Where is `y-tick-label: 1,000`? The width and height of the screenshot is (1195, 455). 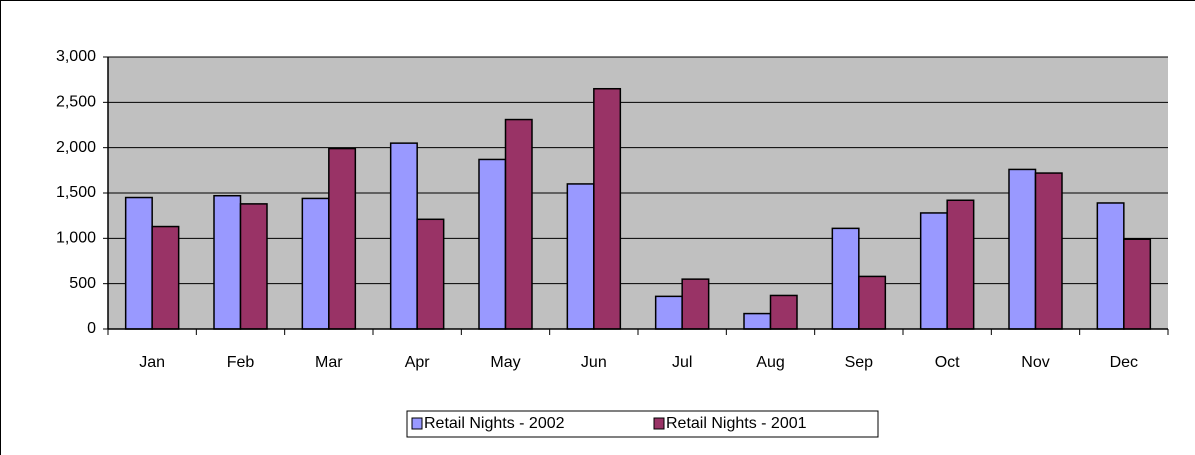 y-tick-label: 1,000 is located at coordinates (76, 238).